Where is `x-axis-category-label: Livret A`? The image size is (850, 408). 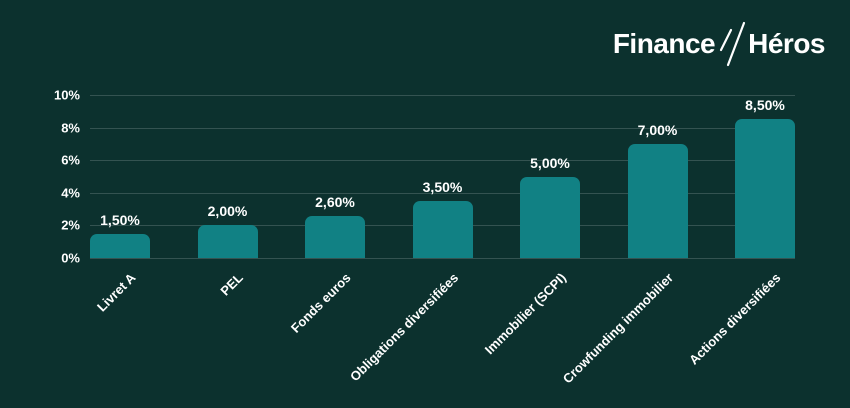
x-axis-category-label: Livret A is located at coordinates (116, 292).